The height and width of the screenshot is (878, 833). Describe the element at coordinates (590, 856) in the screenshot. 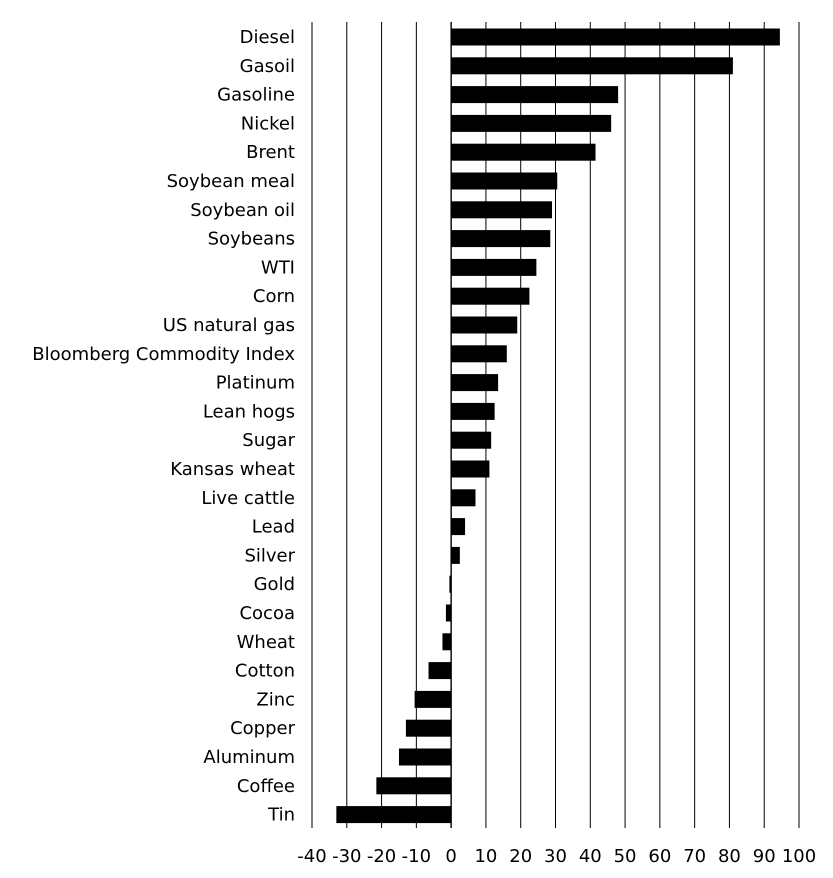

I see `x-tick-label: 40` at that location.